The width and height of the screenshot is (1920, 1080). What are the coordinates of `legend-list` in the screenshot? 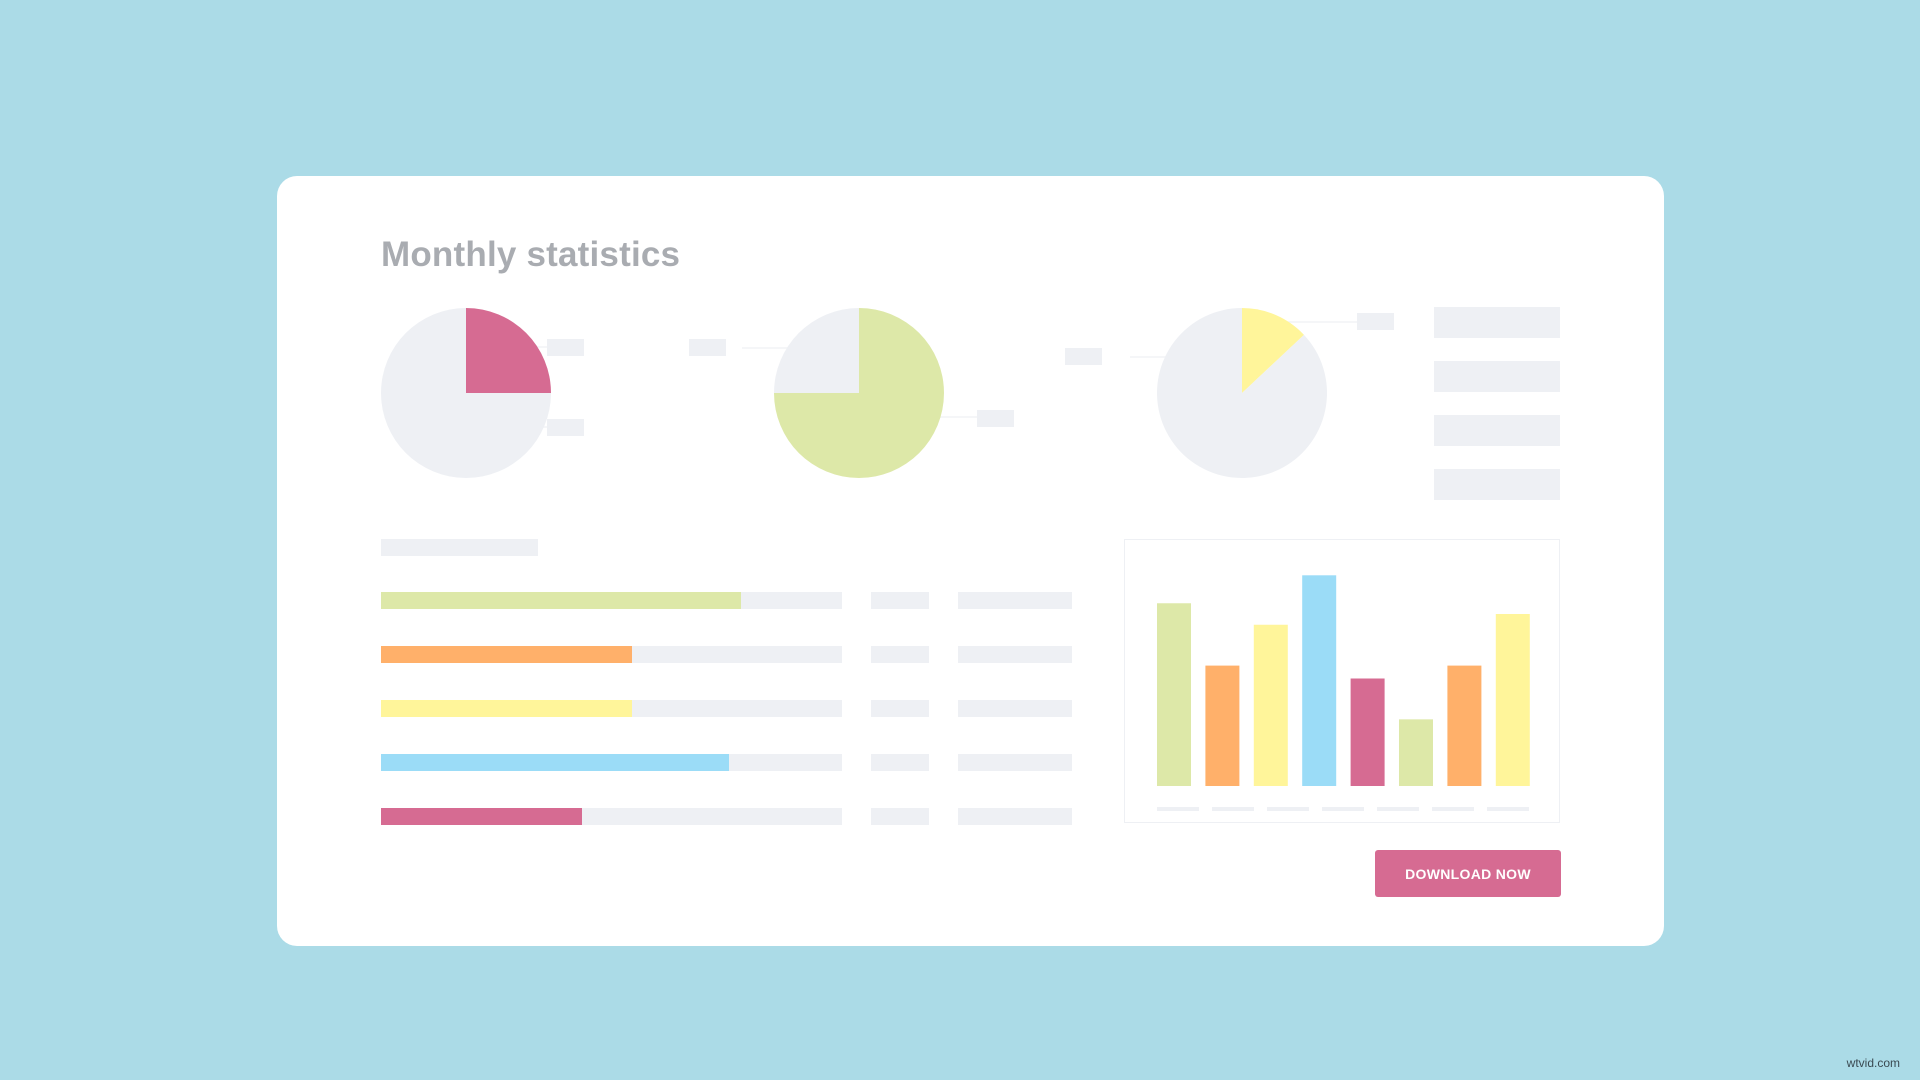 It's located at (1497, 415).